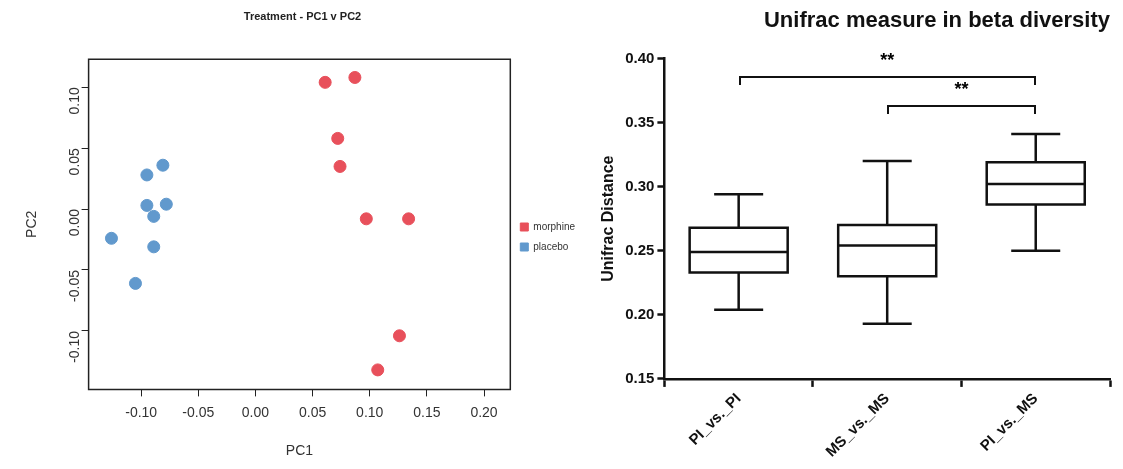 The image size is (1123, 469). Describe the element at coordinates (74, 161) in the screenshot. I see `y-tick-label: 0.05` at that location.